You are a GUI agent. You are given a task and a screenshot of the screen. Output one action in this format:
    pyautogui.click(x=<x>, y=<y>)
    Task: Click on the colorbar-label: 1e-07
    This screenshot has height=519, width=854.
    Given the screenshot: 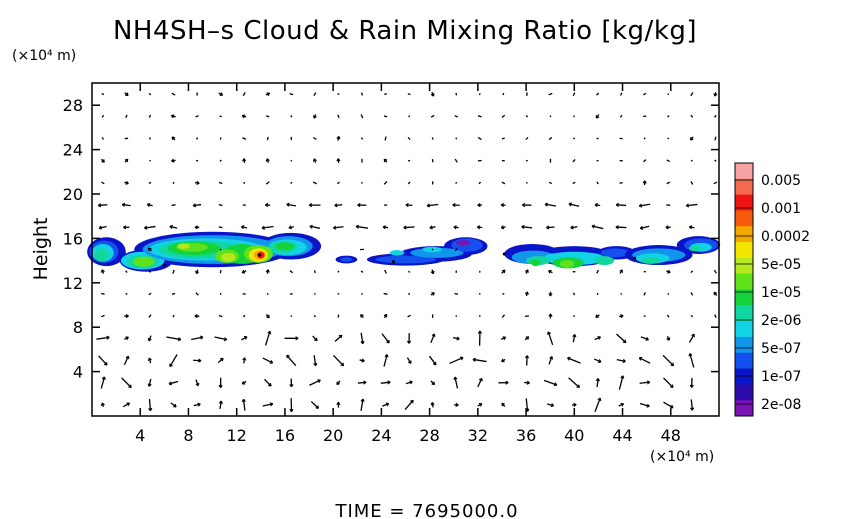 What is the action you would take?
    pyautogui.click(x=781, y=377)
    